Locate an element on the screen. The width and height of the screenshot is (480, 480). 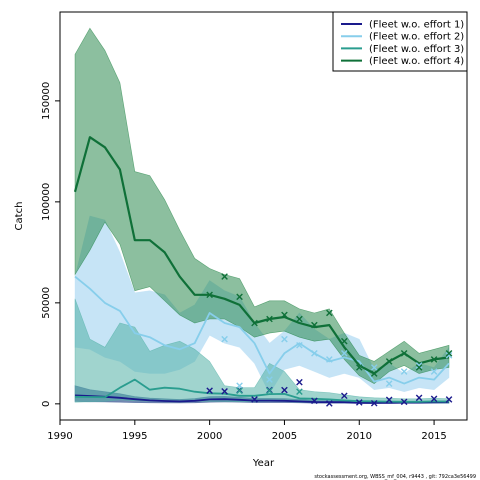
x-tick-label: 1995 is located at coordinates (134, 436).